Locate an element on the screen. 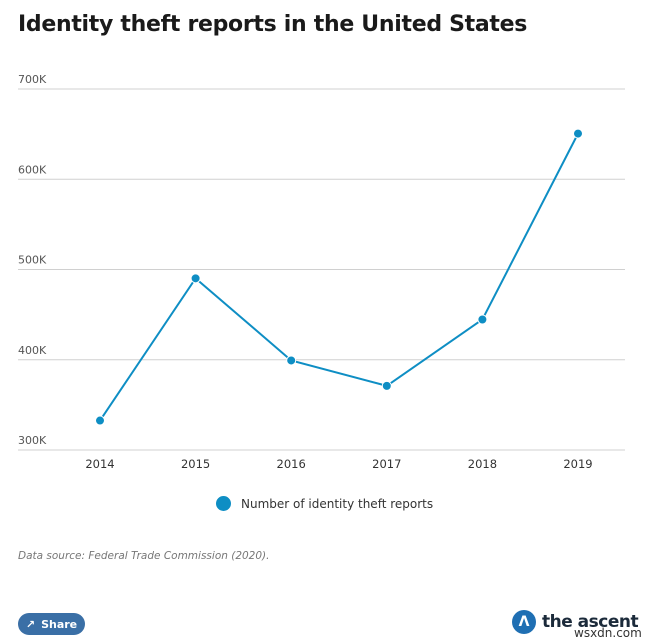  y-tick-label: 400K is located at coordinates (32, 350).